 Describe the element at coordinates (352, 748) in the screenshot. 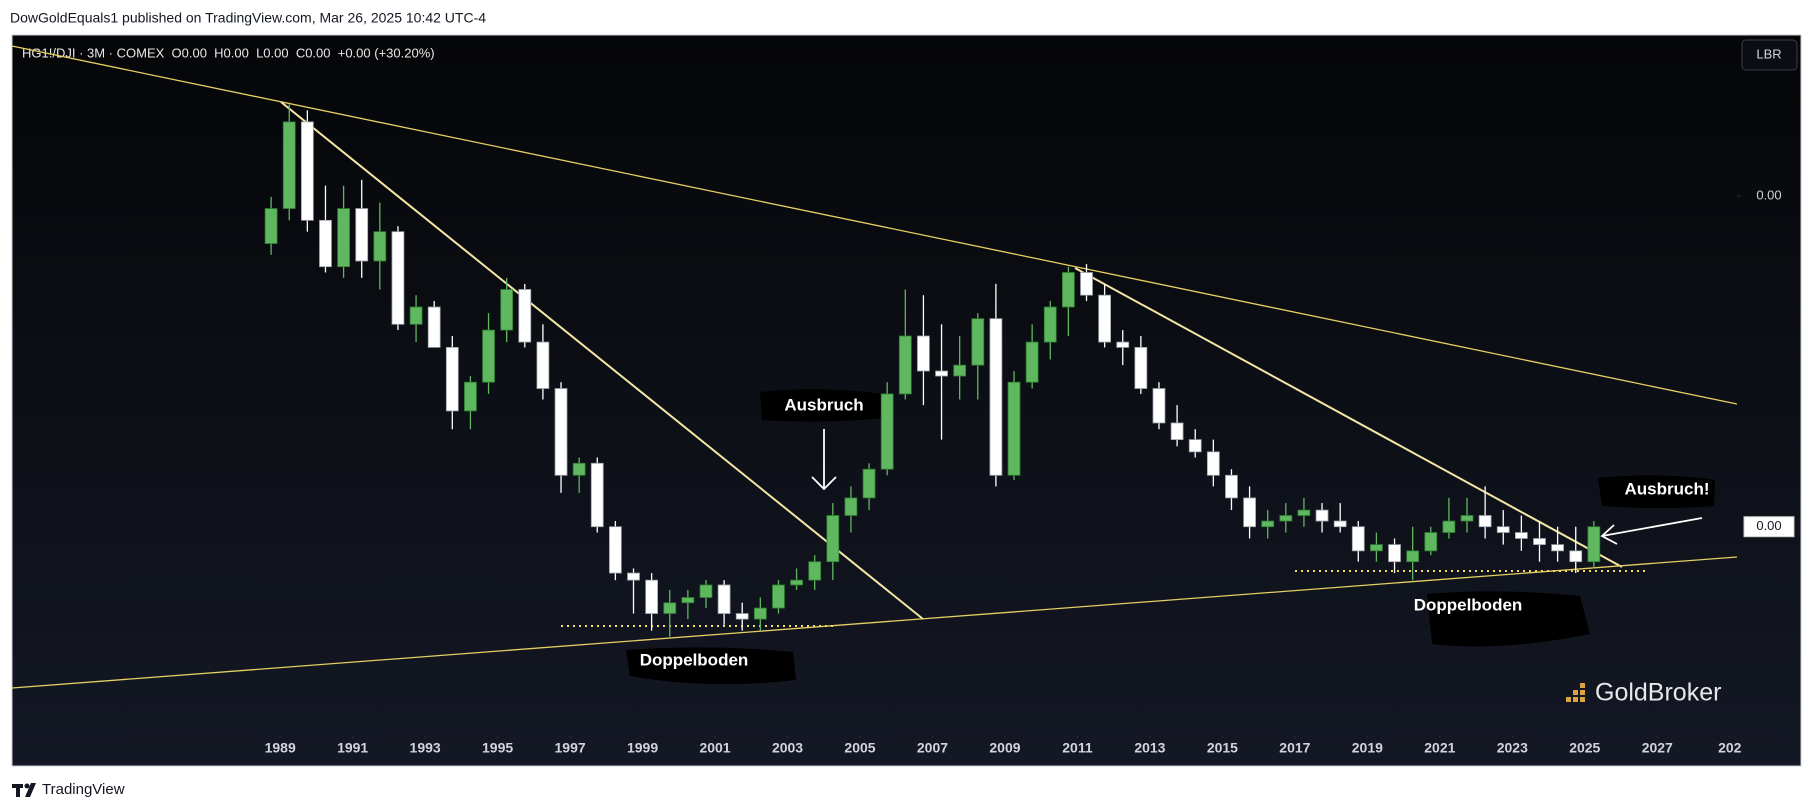

I see `x-tick-label: 1991` at that location.